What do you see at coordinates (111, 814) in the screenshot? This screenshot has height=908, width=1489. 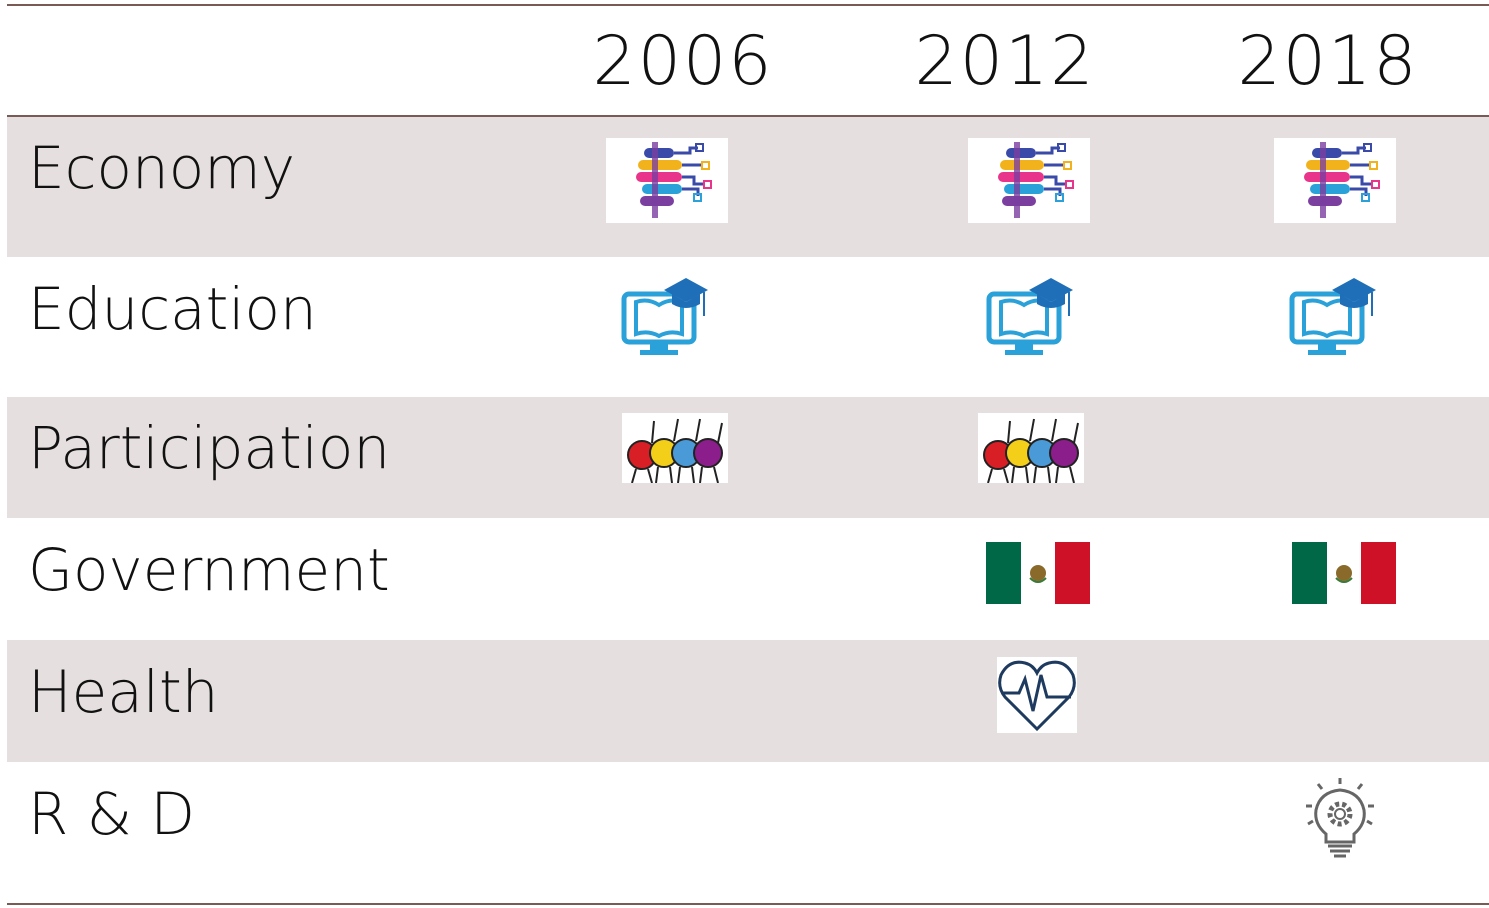 I see `row-label: R & D` at bounding box center [111, 814].